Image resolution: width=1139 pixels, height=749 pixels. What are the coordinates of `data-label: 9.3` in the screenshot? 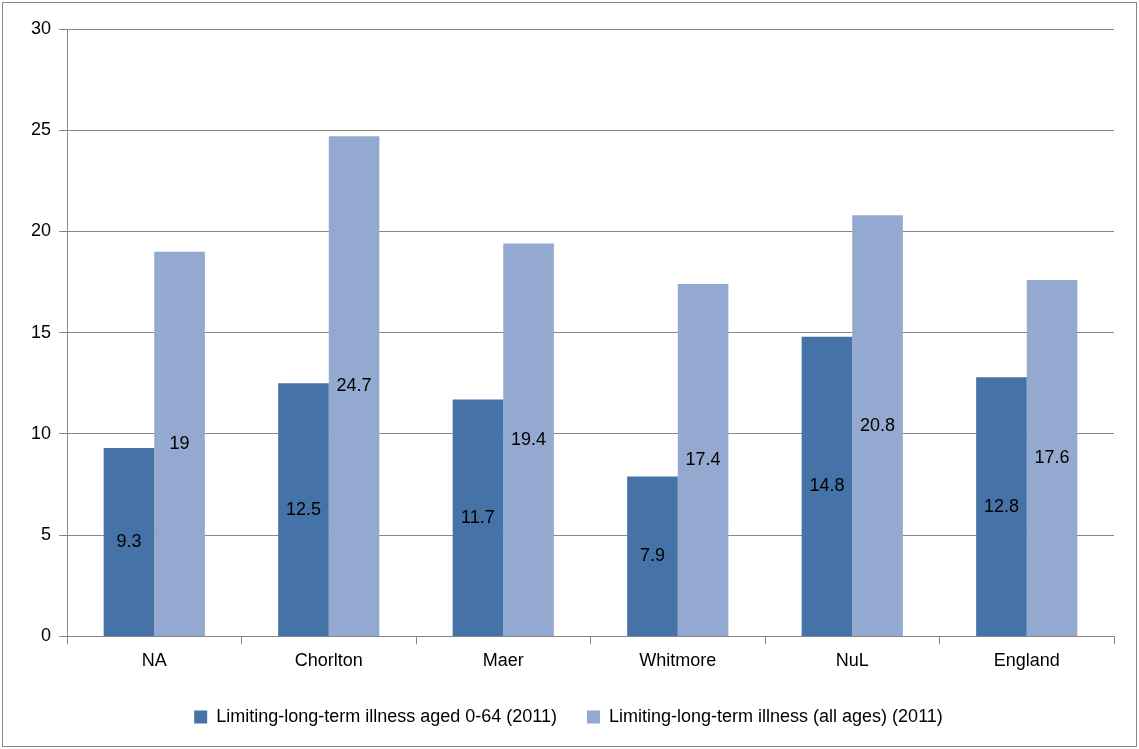 It's located at (129, 540).